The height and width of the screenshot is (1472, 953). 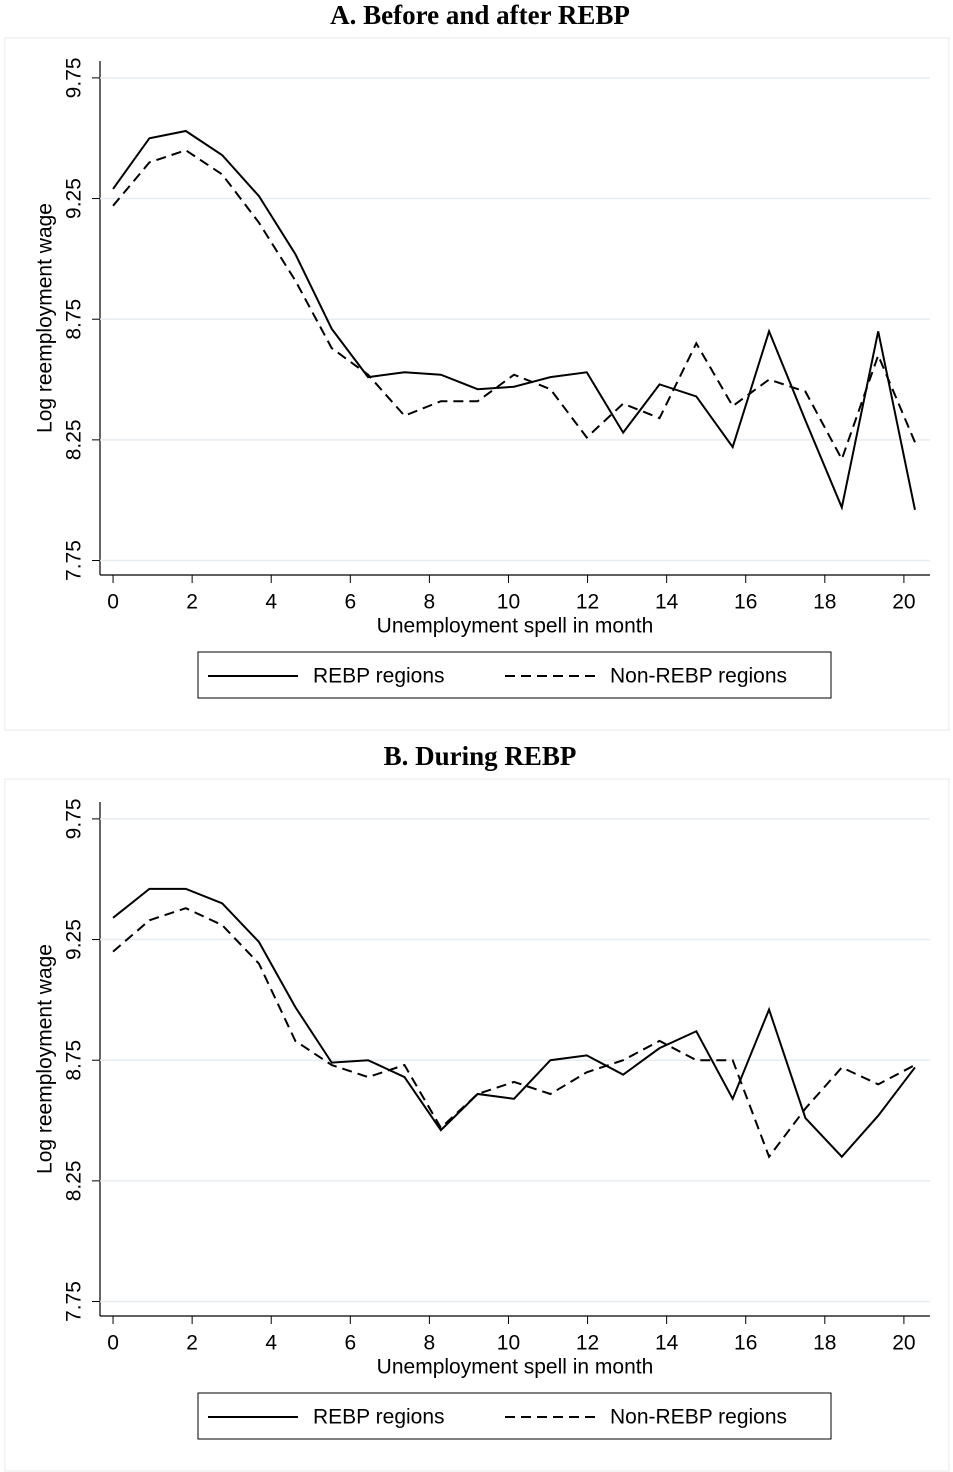 I want to click on chart-title: B. During REBP, so click(x=480, y=756).